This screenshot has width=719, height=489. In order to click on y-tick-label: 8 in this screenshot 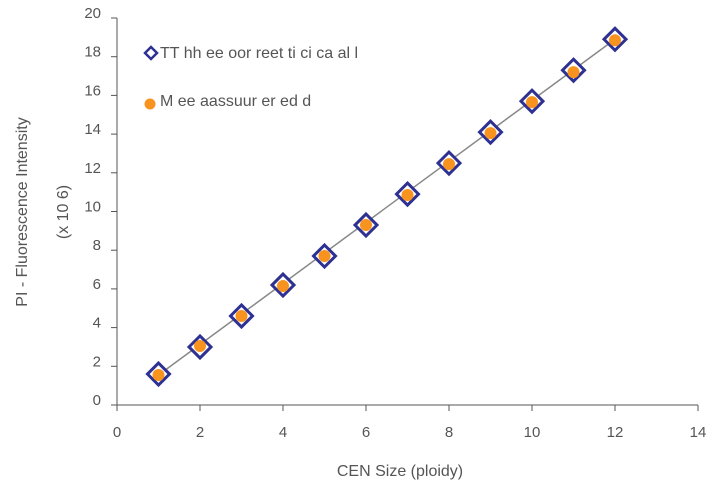, I will do `click(97, 245)`.